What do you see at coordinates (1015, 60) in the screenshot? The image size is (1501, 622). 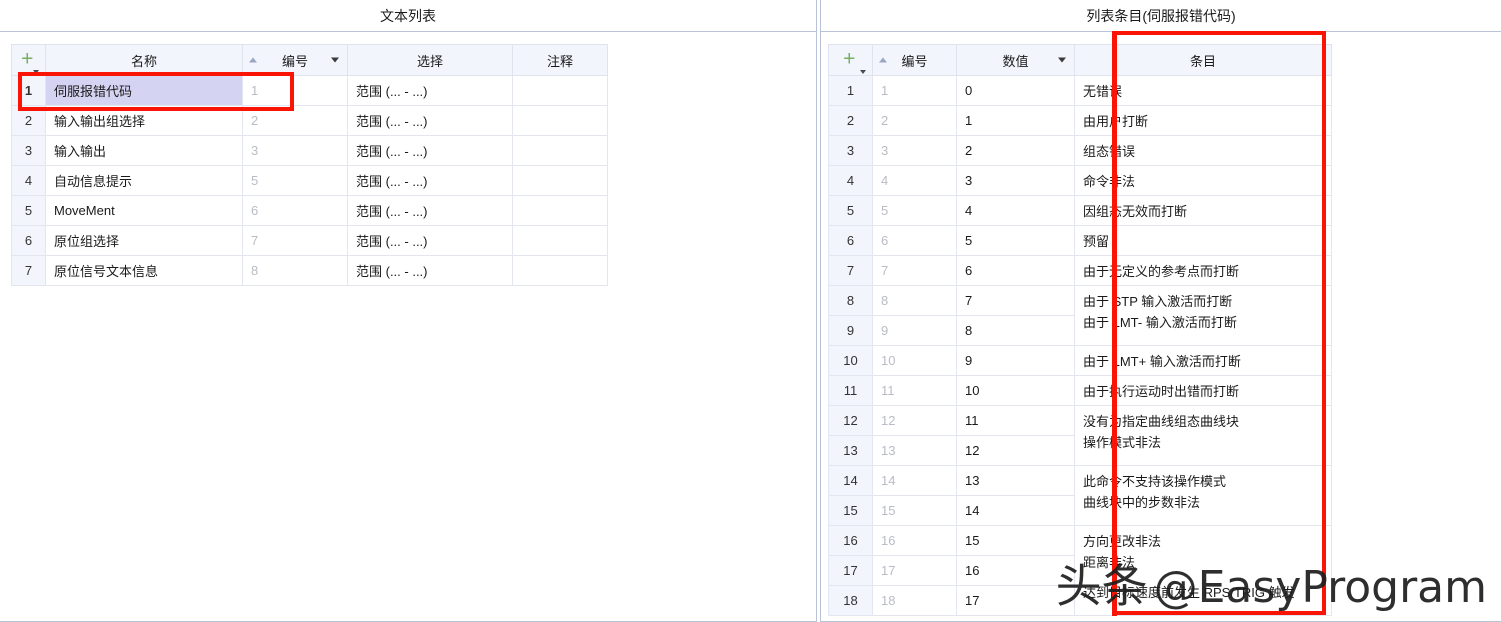 I see `column-header-value: 数值` at bounding box center [1015, 60].